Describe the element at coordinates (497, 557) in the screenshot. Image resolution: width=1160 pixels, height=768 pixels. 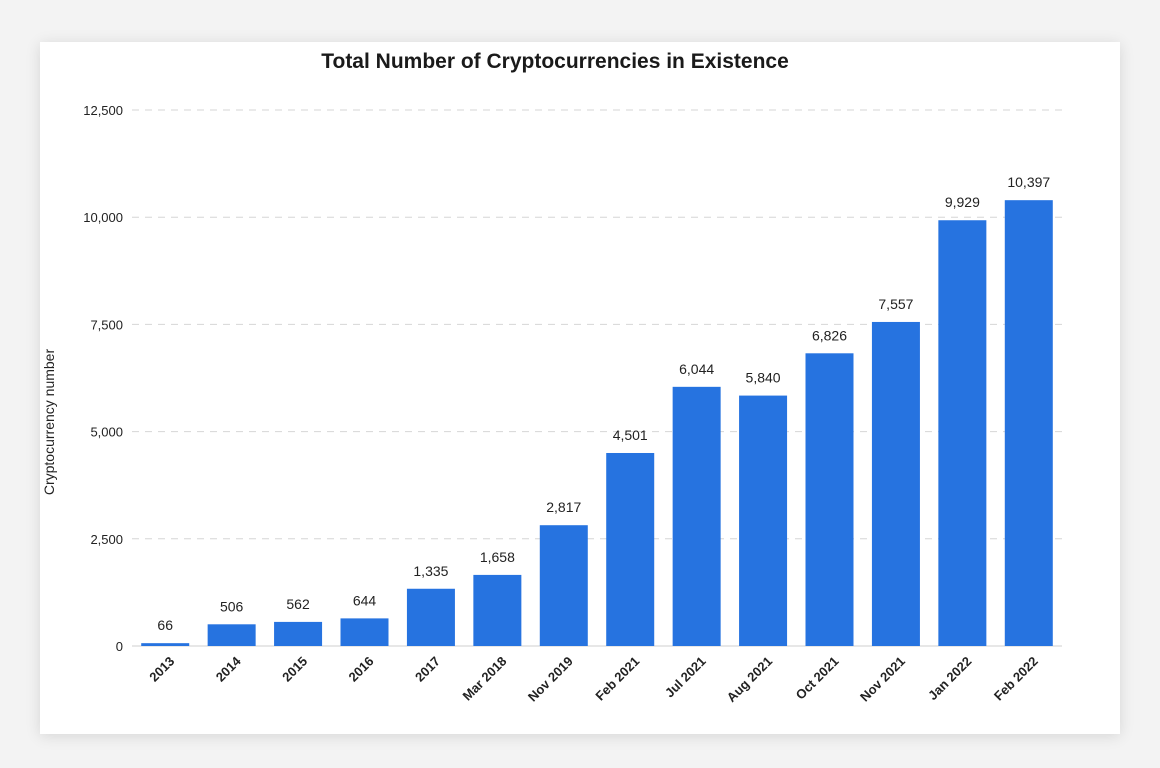
I see `data-label: 1,658` at that location.